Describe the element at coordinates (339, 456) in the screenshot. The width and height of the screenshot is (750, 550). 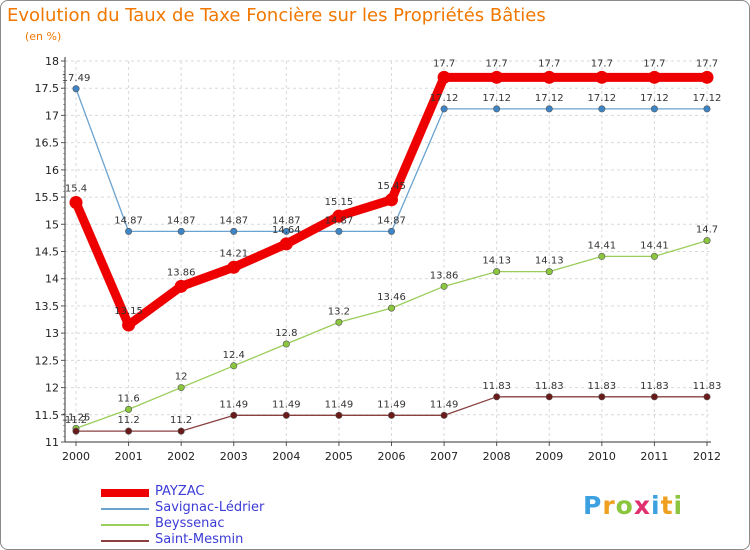
I see `x-tick-label: 2005` at that location.